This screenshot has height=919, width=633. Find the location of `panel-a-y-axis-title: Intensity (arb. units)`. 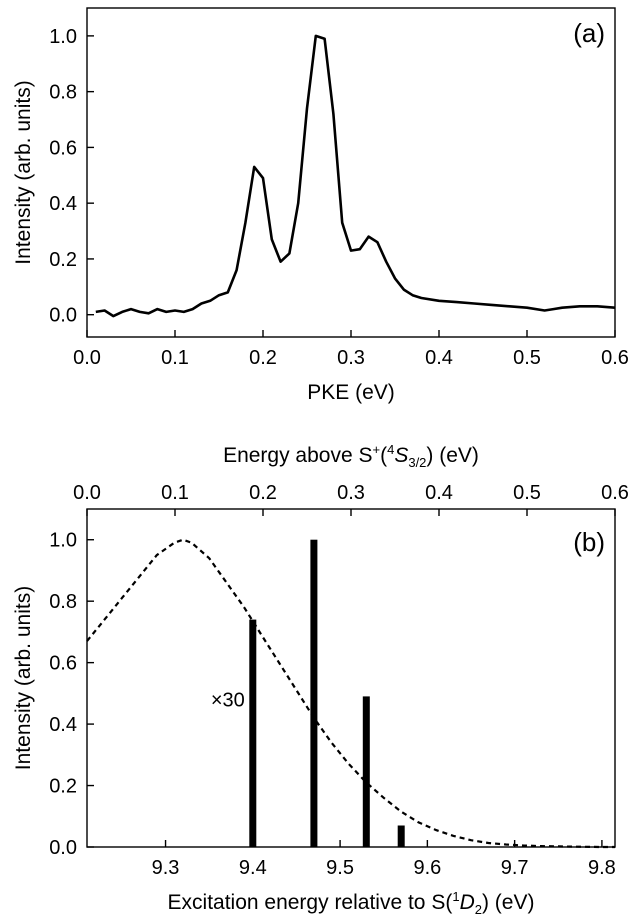

panel-a-y-axis-title: Intensity (arb. units) is located at coordinates (23, 172).